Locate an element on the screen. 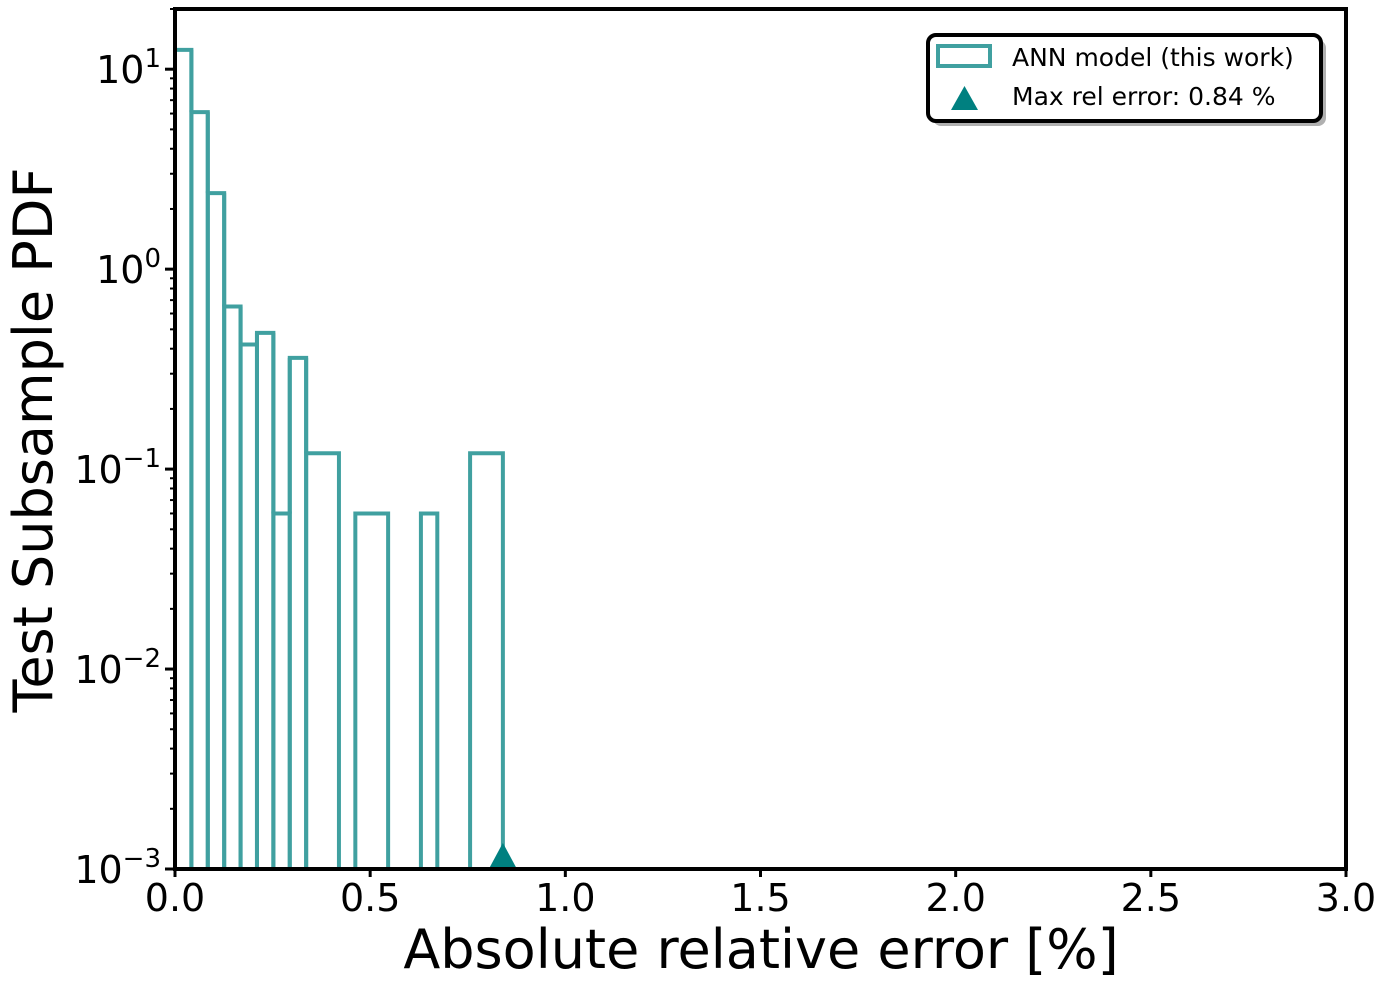  y-tick-label-0: 10¹ is located at coordinates (128, 68).